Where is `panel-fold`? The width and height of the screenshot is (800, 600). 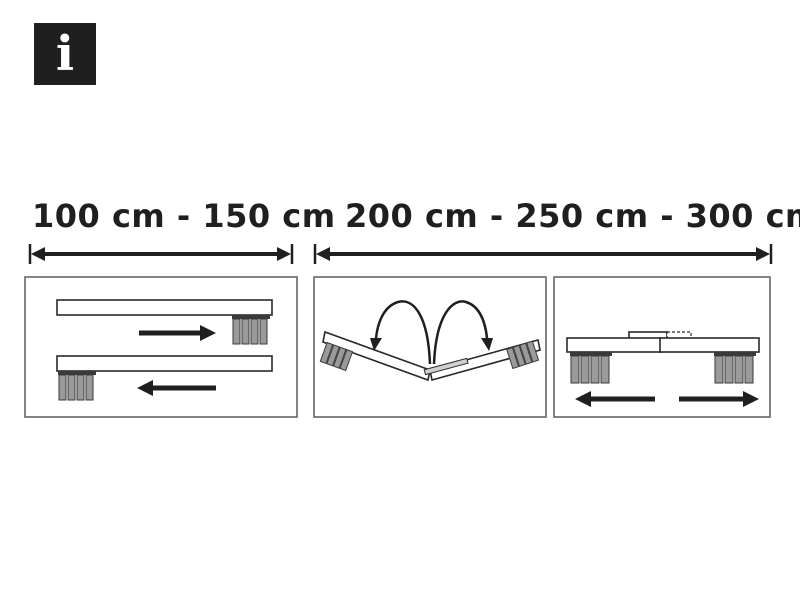 panel-fold is located at coordinates (430, 347).